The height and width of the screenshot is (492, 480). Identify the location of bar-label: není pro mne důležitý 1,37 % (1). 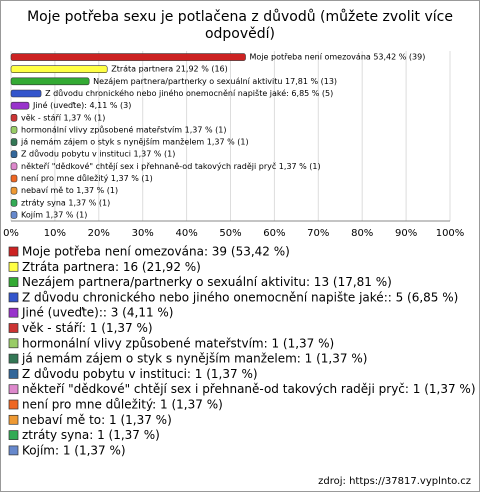
(87, 178).